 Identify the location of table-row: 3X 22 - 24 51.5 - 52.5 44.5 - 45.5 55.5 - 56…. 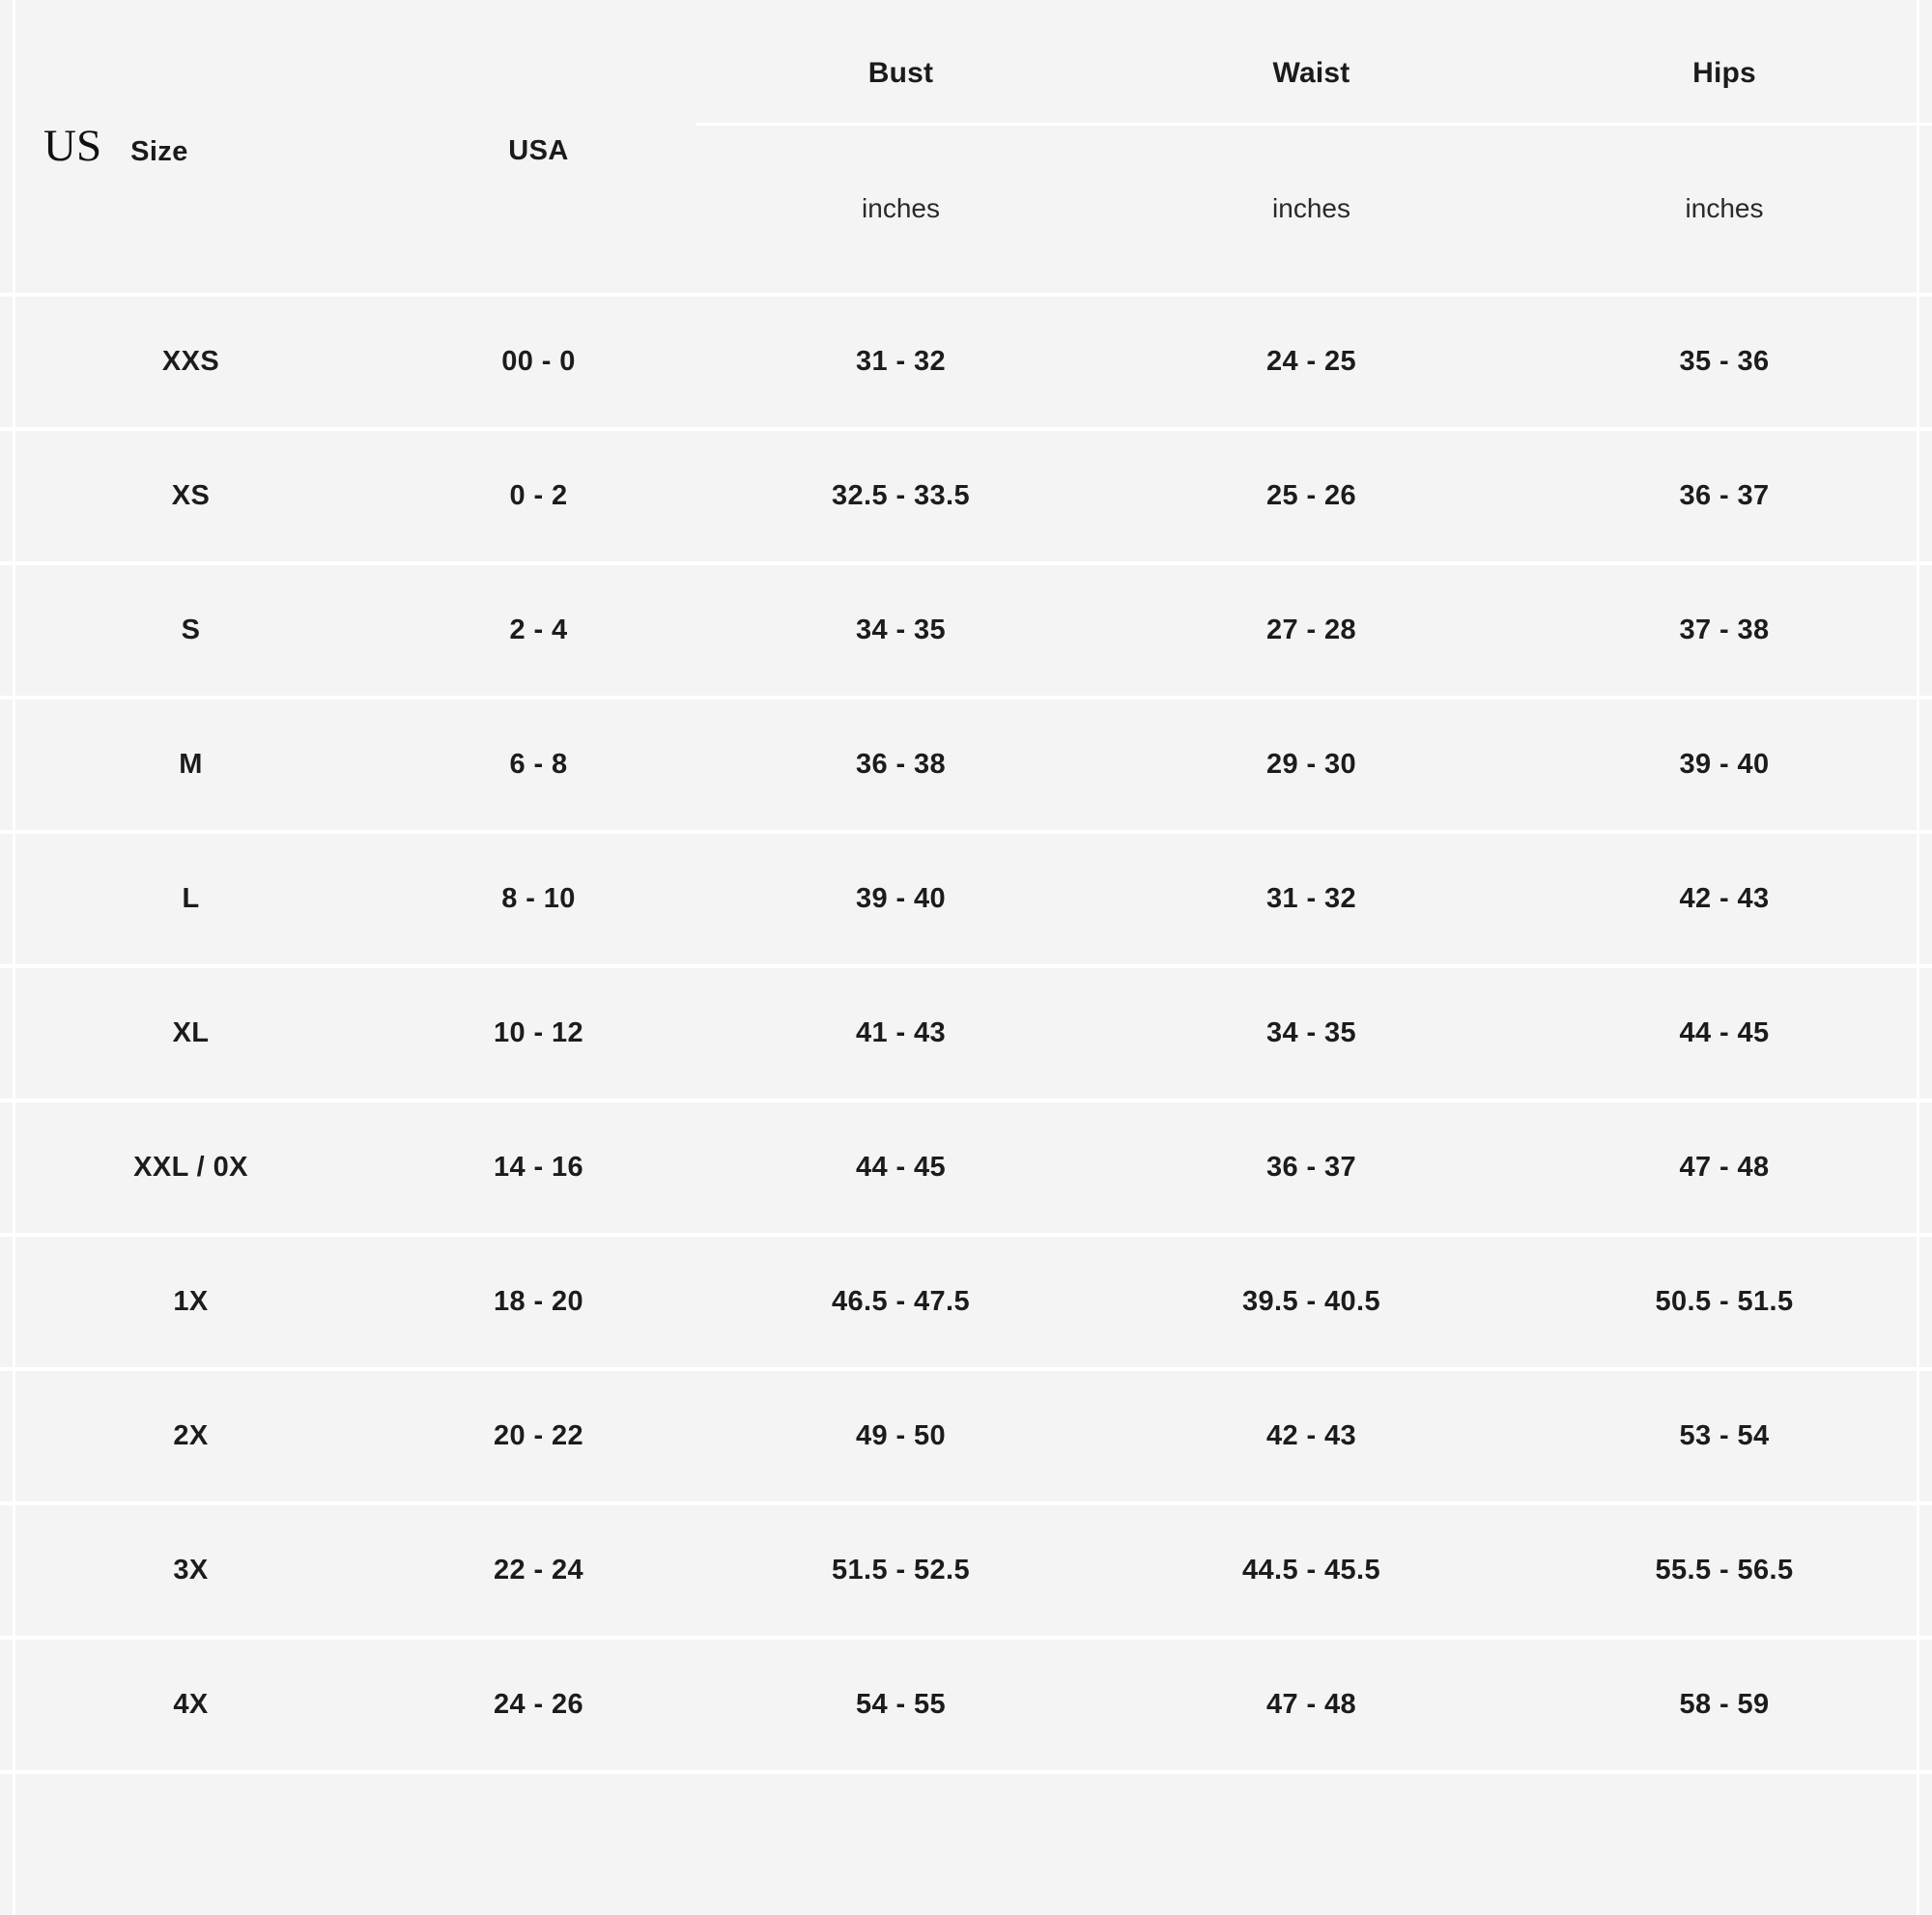
(966, 1572).